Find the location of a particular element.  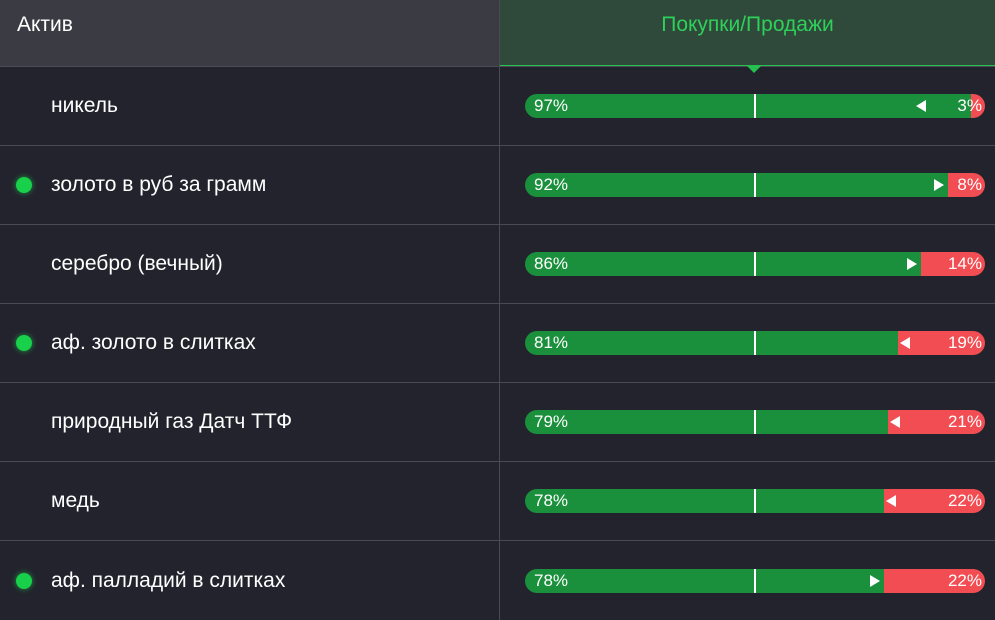

sort-indicator-icon is located at coordinates (754, 69).